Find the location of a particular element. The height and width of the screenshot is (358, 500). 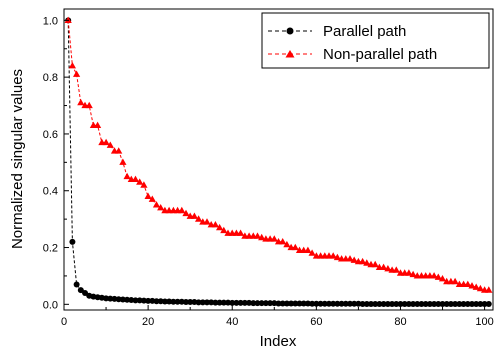

legend-marker-parallel is located at coordinates (290, 31).